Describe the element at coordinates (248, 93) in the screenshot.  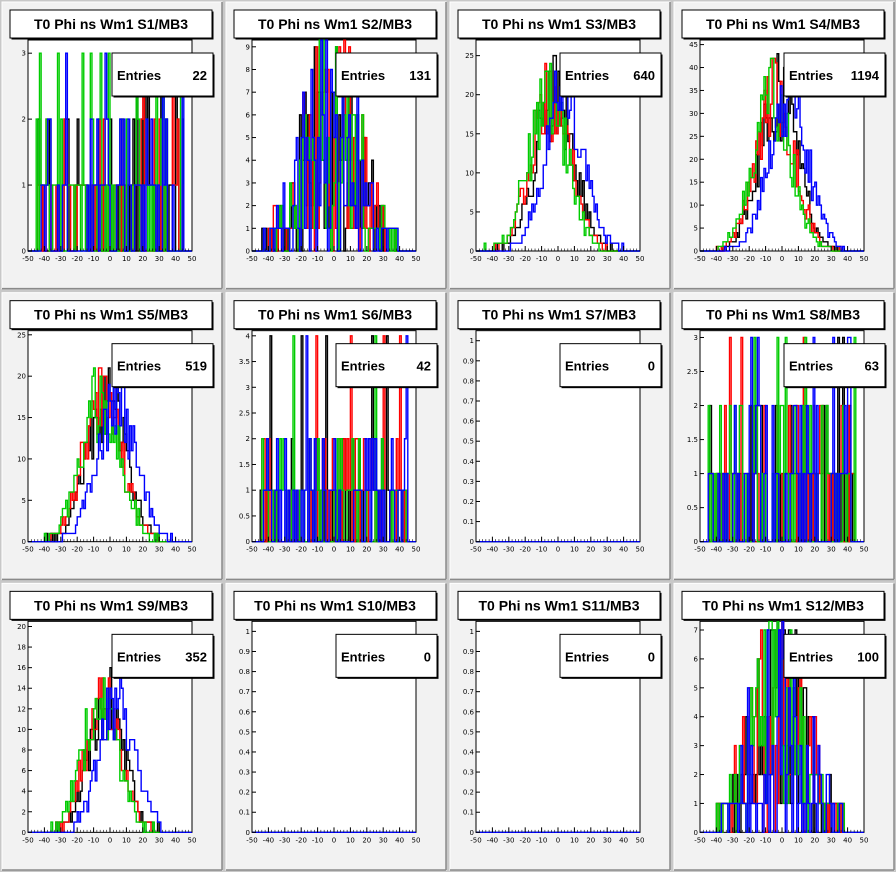
I see `y-tick-label: 7` at that location.